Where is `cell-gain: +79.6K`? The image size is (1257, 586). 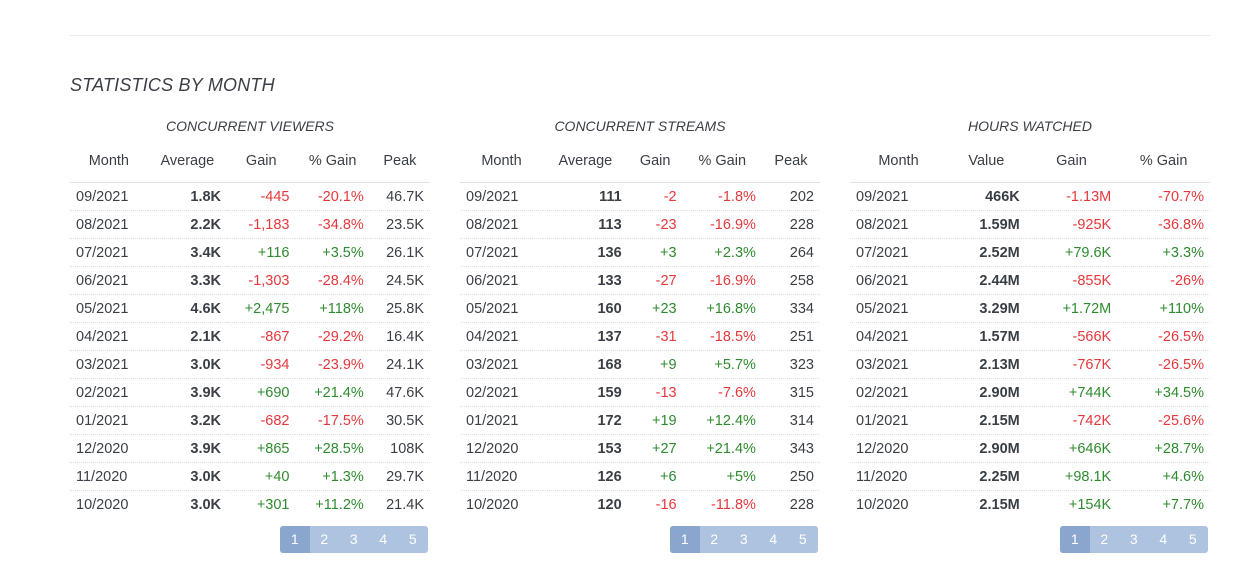
cell-gain: +79.6K is located at coordinates (1071, 252).